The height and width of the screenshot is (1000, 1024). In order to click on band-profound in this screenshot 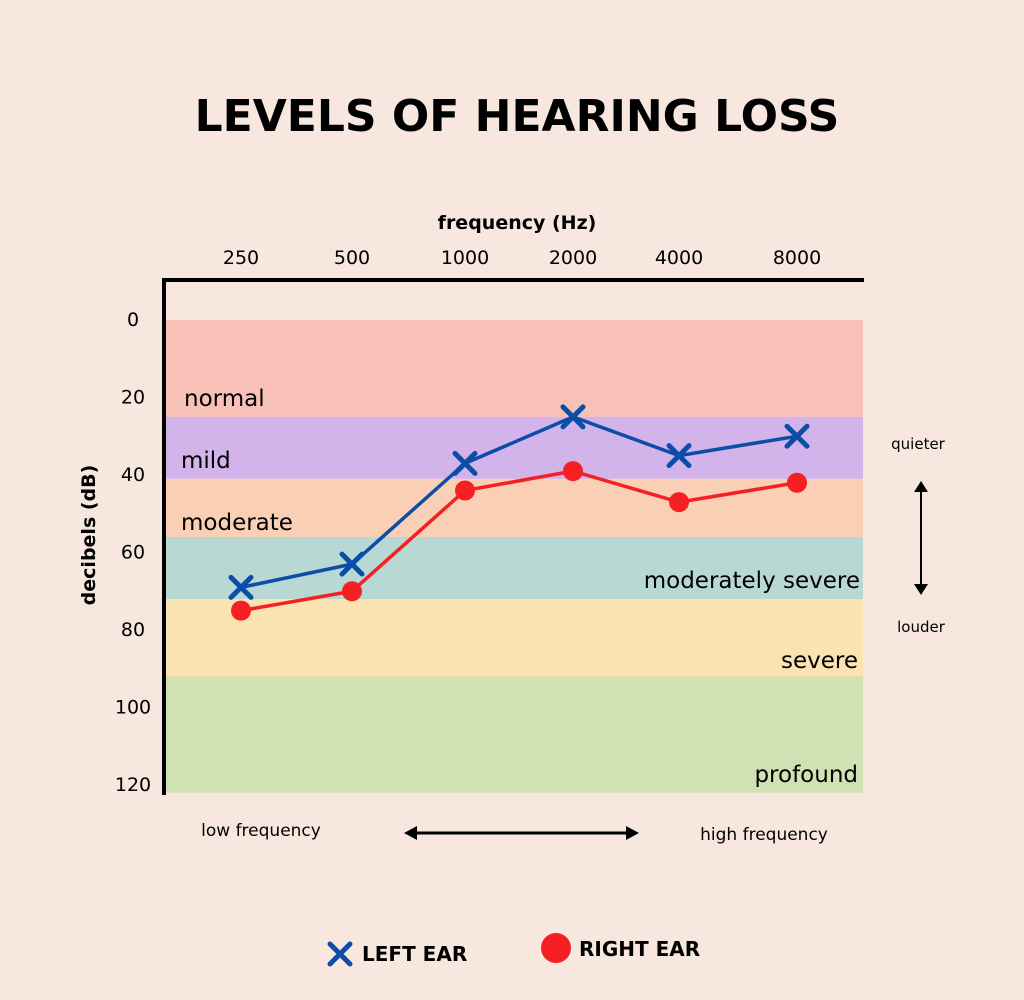, I will do `click(514, 734)`.